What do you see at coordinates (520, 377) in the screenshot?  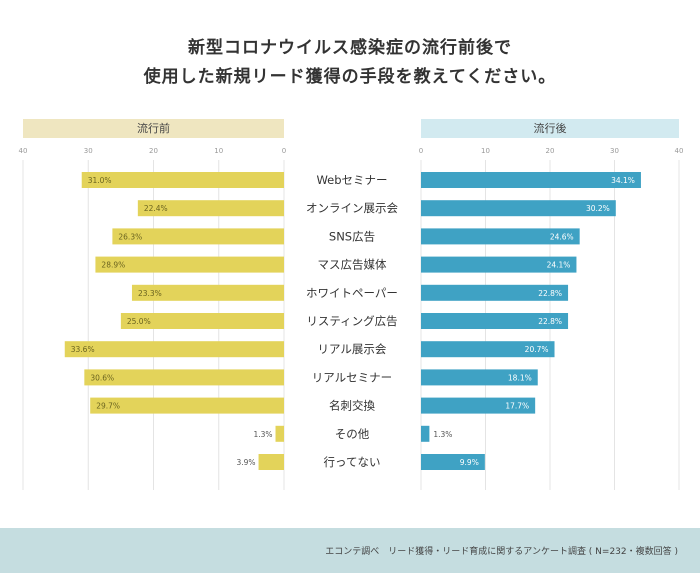 I see `after-data-label: 18.1%` at bounding box center [520, 377].